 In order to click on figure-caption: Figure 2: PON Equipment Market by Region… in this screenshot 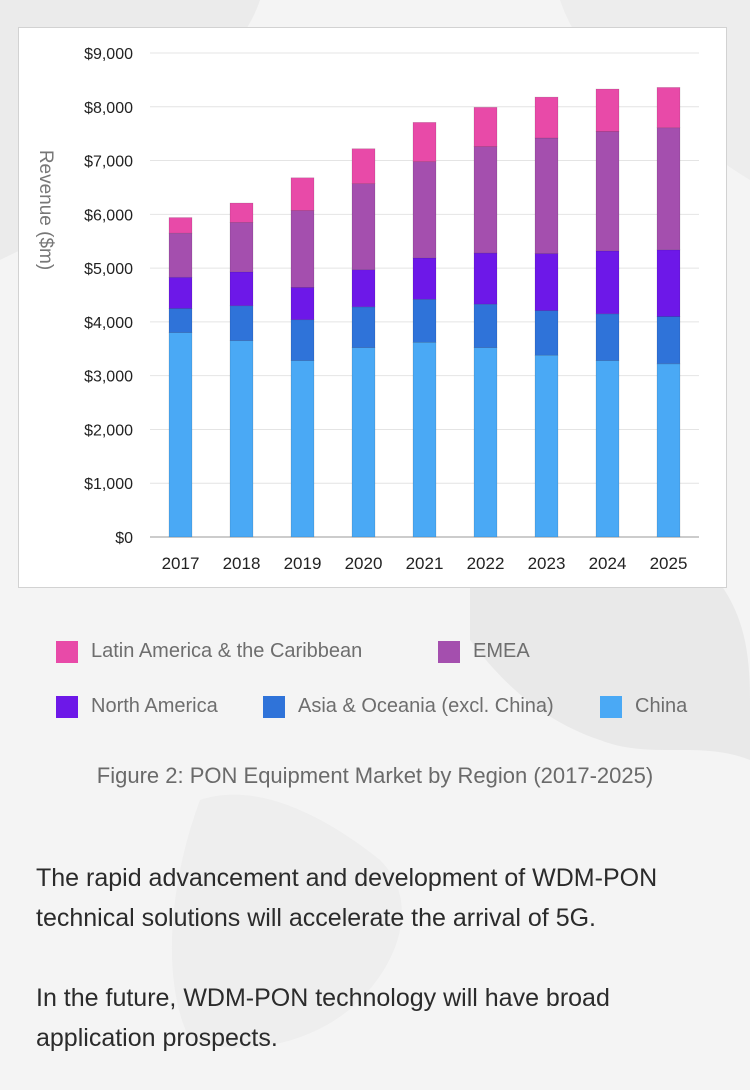, I will do `click(375, 775)`.